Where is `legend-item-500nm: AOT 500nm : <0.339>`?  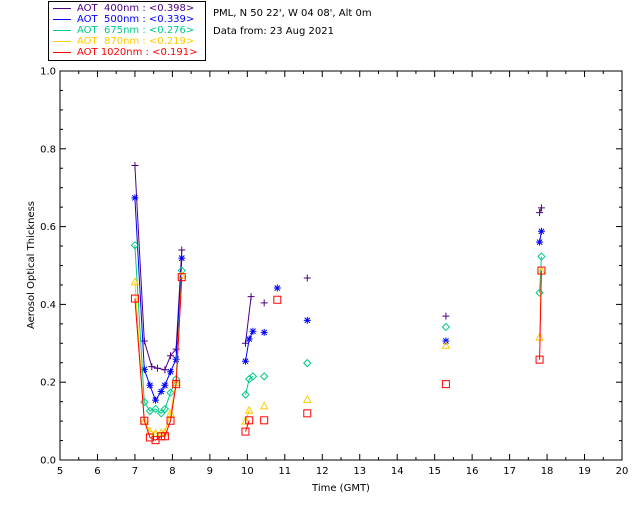 legend-item-500nm: AOT 500nm : <0.339> is located at coordinates (123, 19).